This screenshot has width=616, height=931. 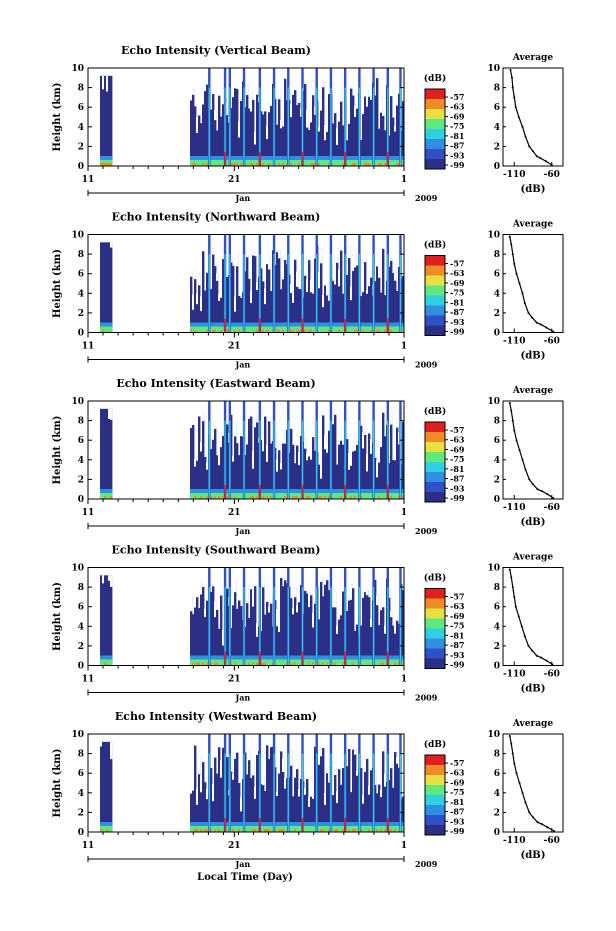 I want to click on profile-y-tick-label: 8, so click(x=497, y=588).